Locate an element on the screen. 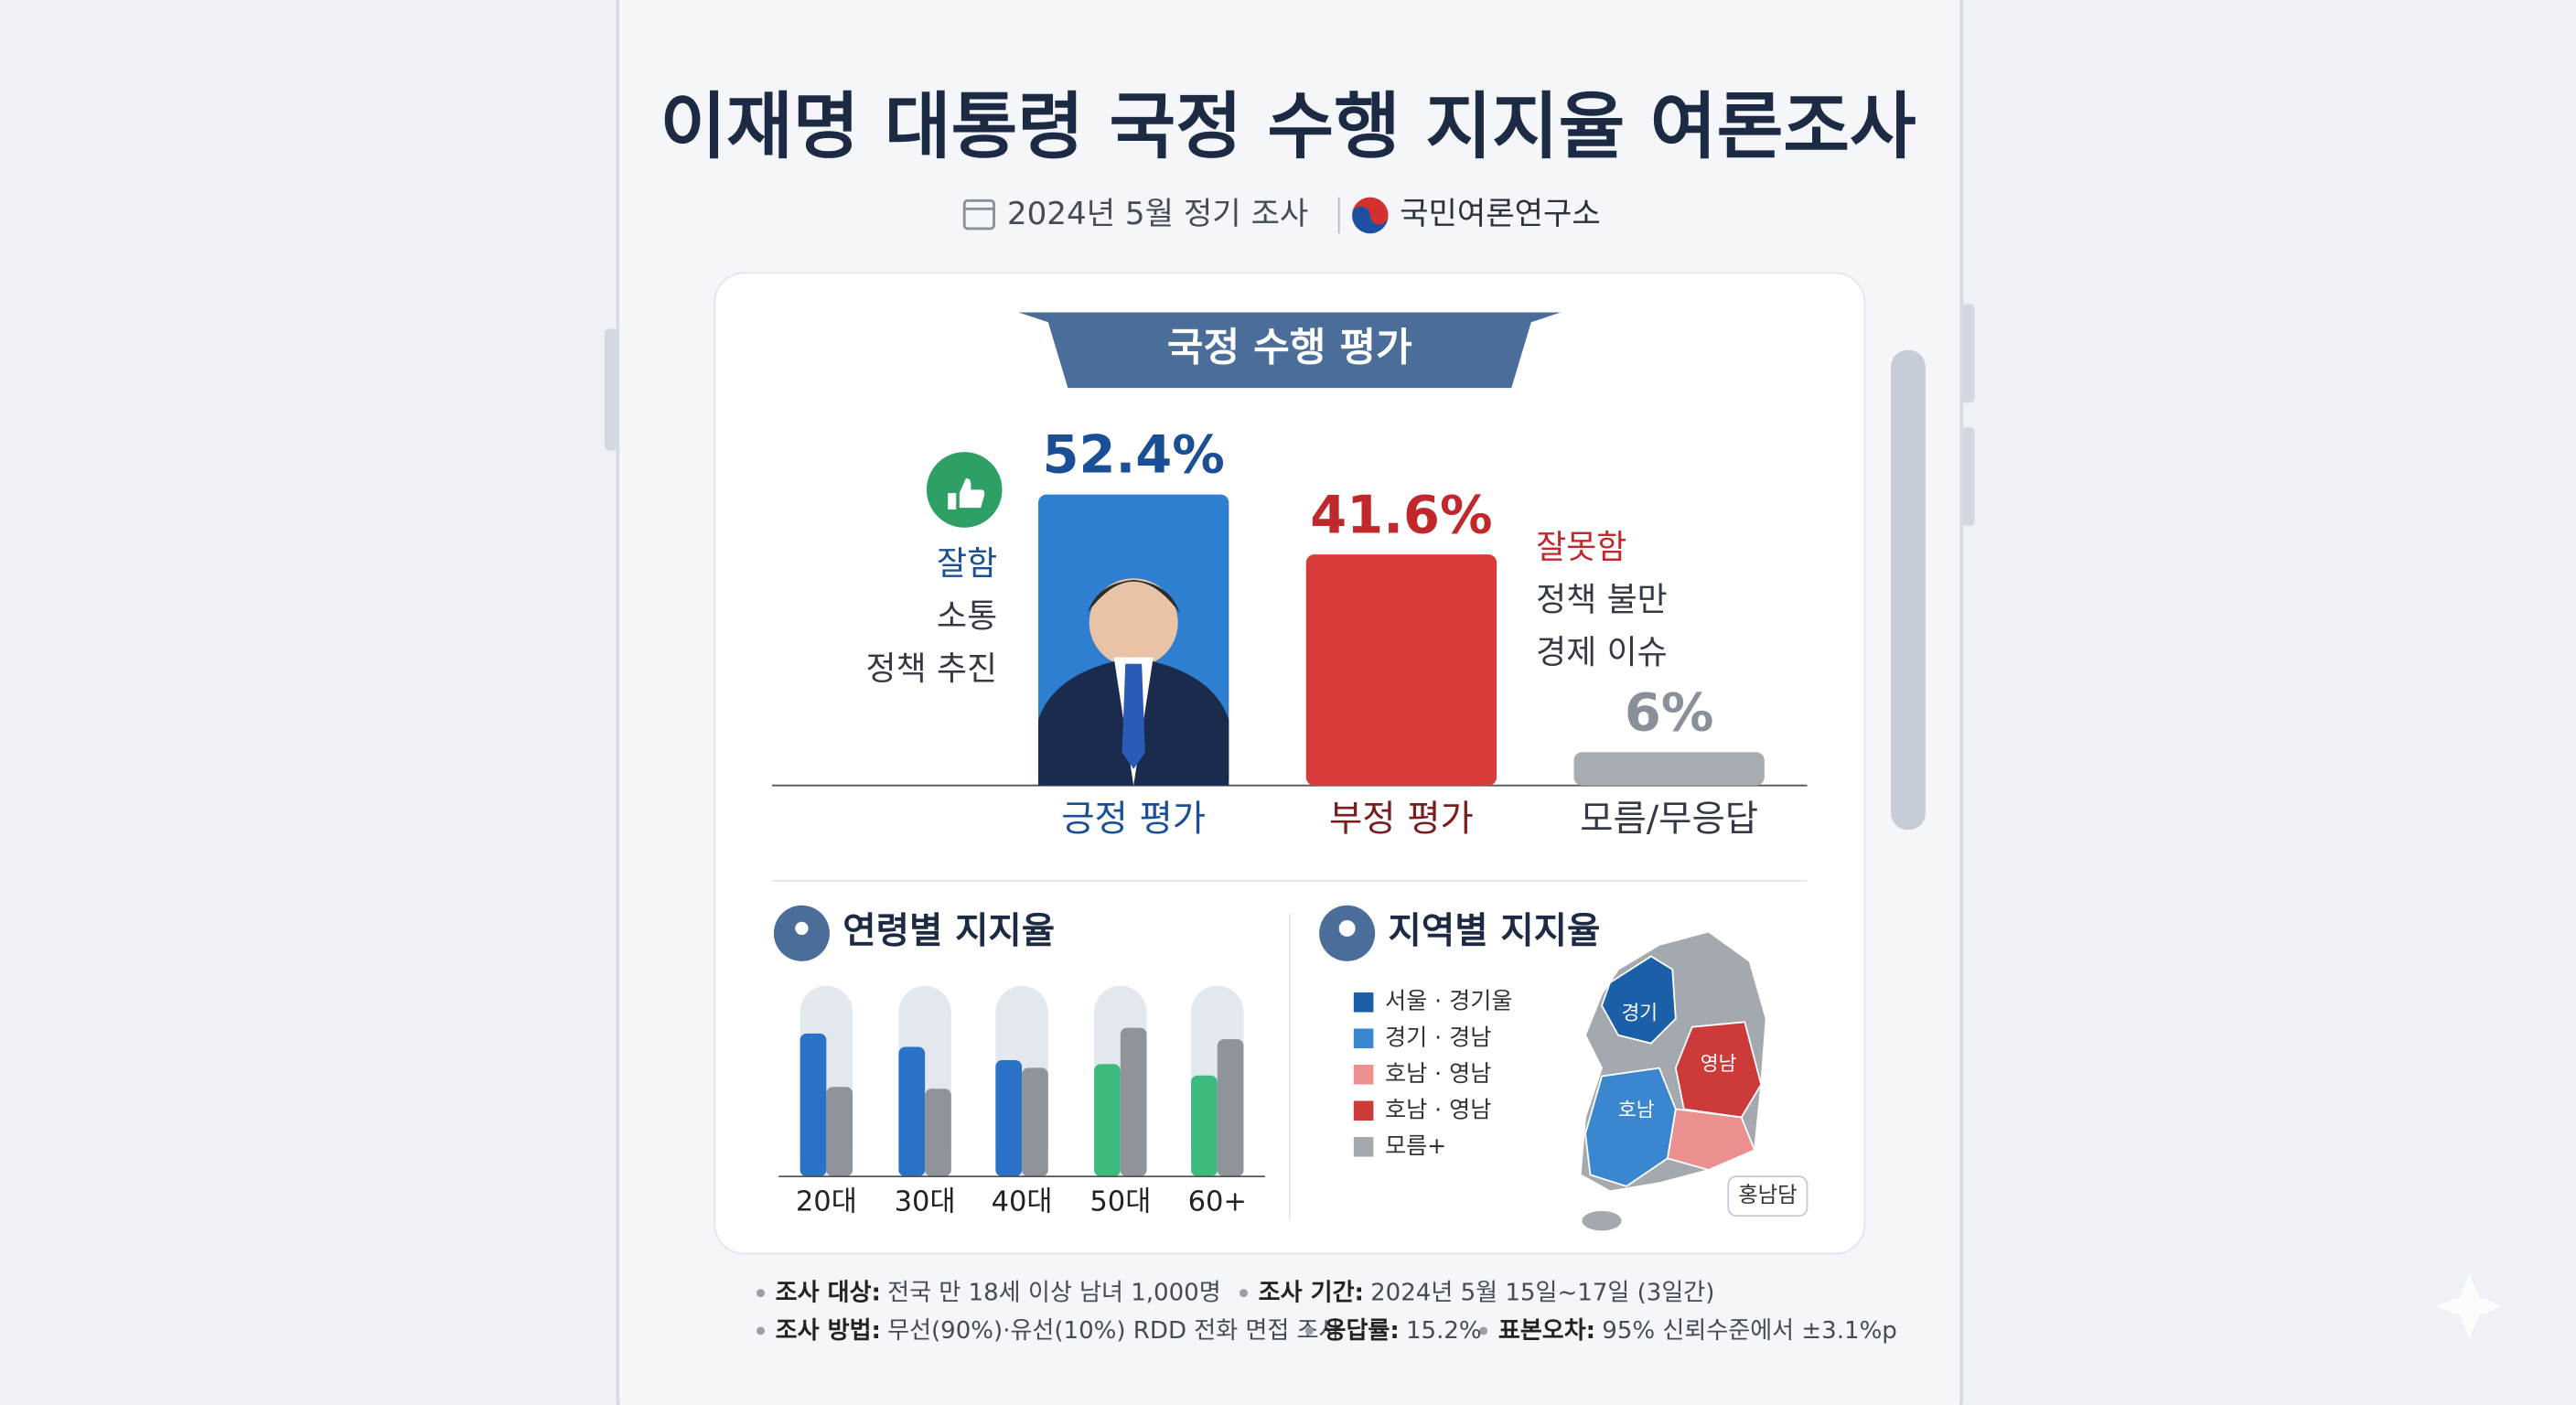 This screenshot has height=1405, width=2576. reason: 소통 is located at coordinates (967, 617).